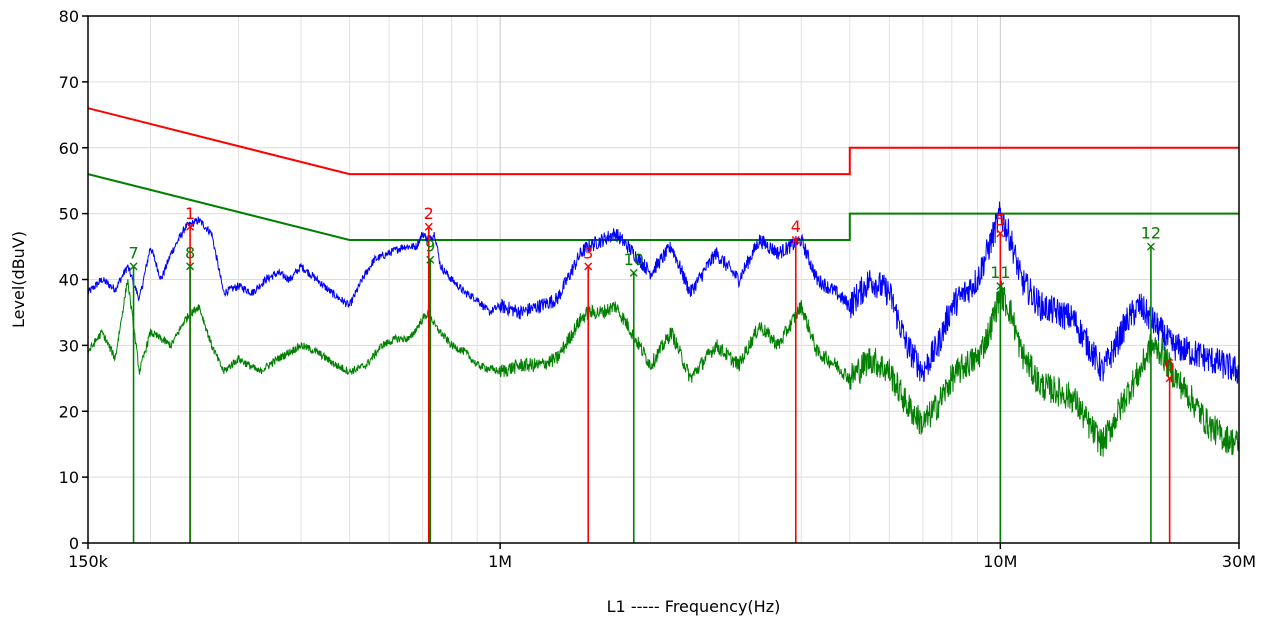  I want to click on y-tick-label: 80, so click(69, 16).